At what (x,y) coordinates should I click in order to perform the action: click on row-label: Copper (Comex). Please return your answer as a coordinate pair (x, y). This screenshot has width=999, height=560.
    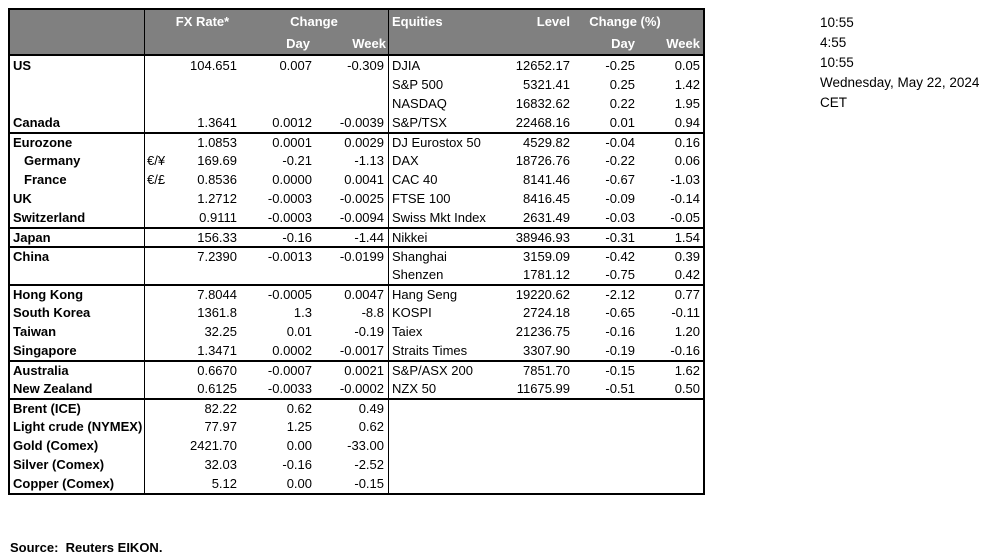
    Looking at the image, I should click on (77, 483).